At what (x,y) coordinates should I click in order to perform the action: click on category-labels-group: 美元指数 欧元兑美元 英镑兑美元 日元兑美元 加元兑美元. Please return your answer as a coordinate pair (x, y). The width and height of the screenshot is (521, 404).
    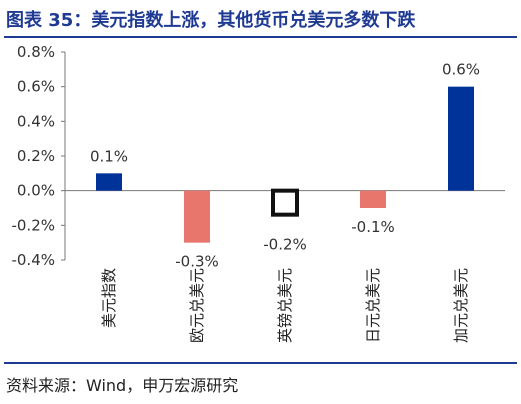
    Looking at the image, I should click on (285, 305).